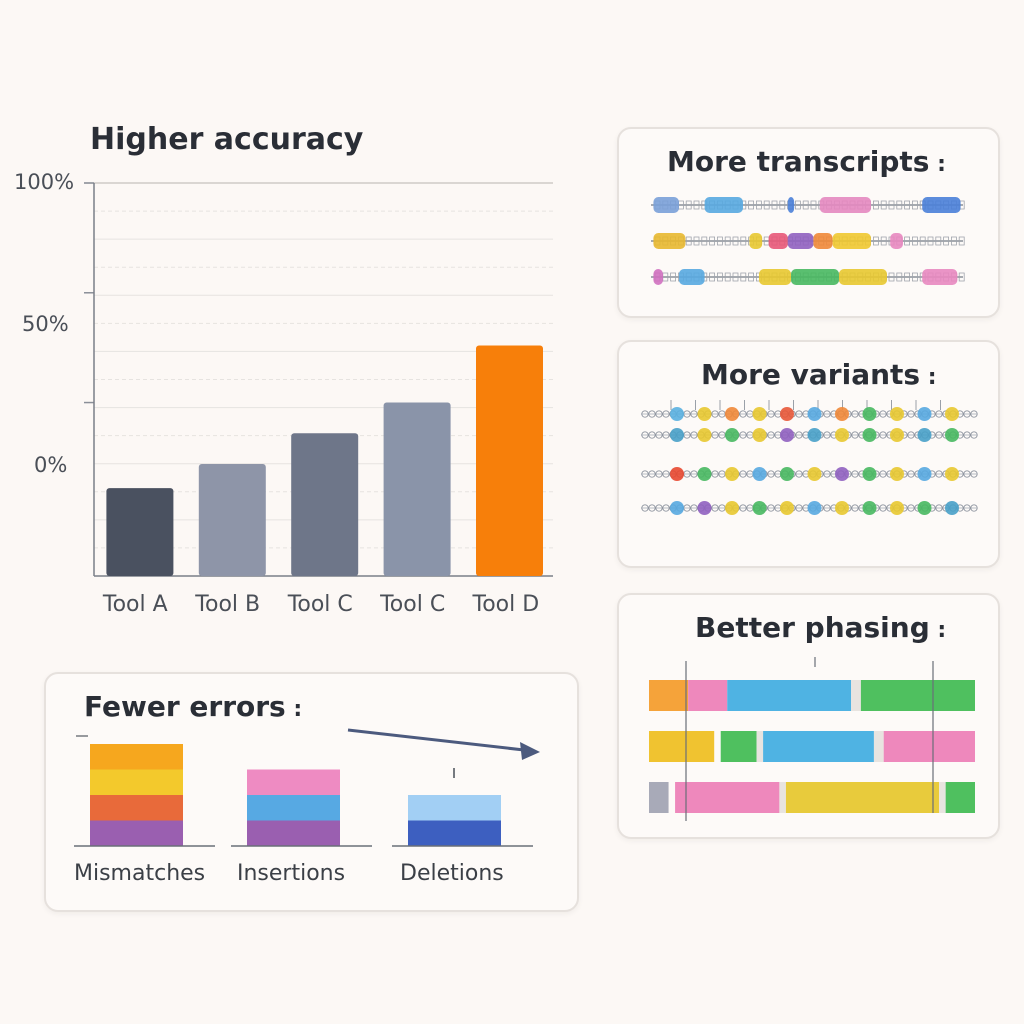  What do you see at coordinates (51, 465) in the screenshot?
I see `y-tick-label-0: 0%` at bounding box center [51, 465].